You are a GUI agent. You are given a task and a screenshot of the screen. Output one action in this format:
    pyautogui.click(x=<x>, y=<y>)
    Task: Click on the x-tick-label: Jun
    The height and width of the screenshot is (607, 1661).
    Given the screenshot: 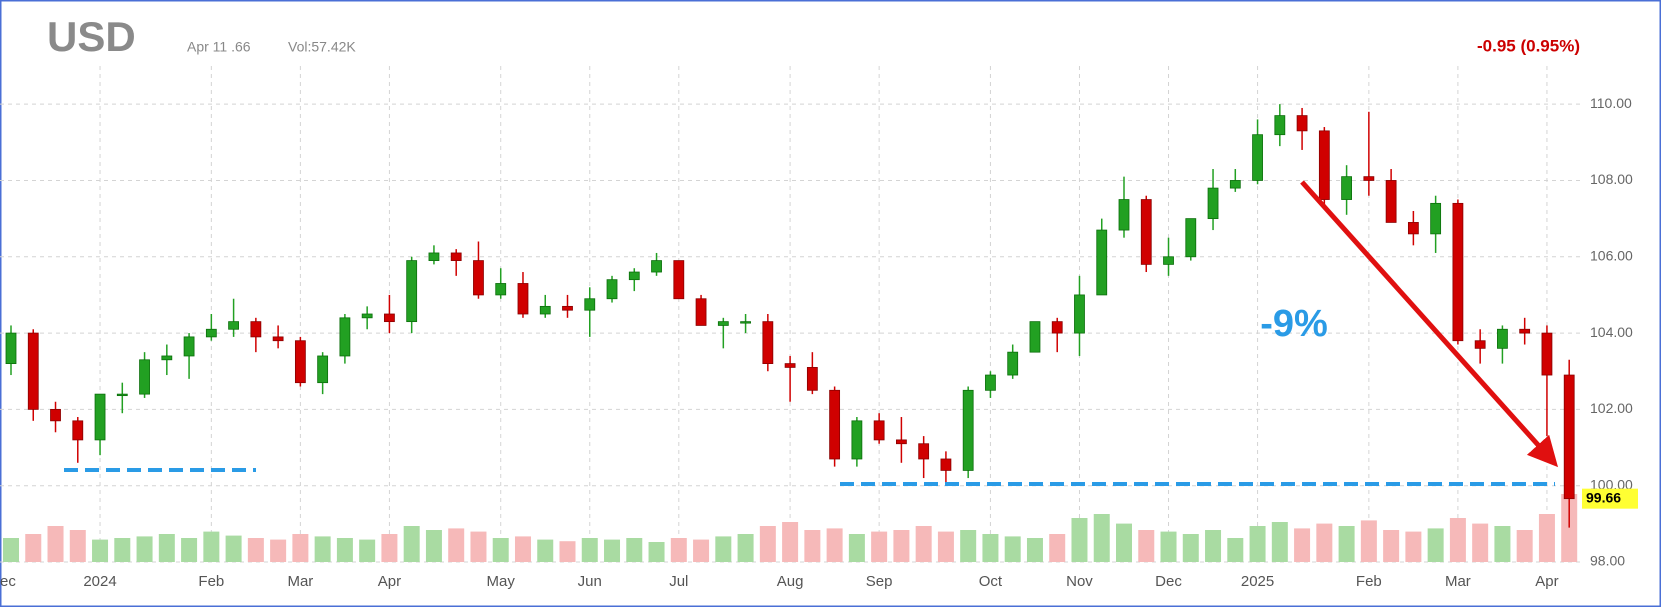 What is the action you would take?
    pyautogui.click(x=590, y=581)
    